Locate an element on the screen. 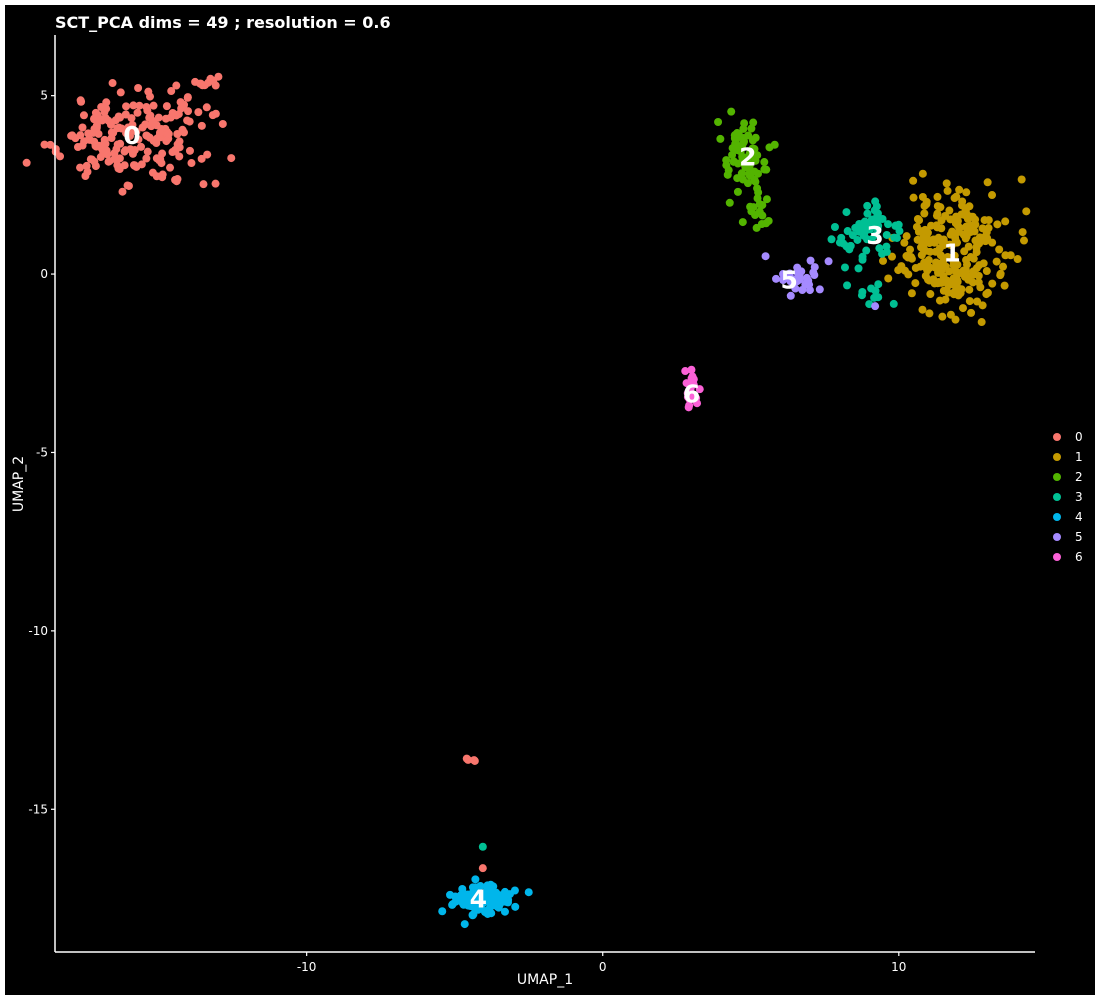  x-tick-label: -10 is located at coordinates (307, 967).